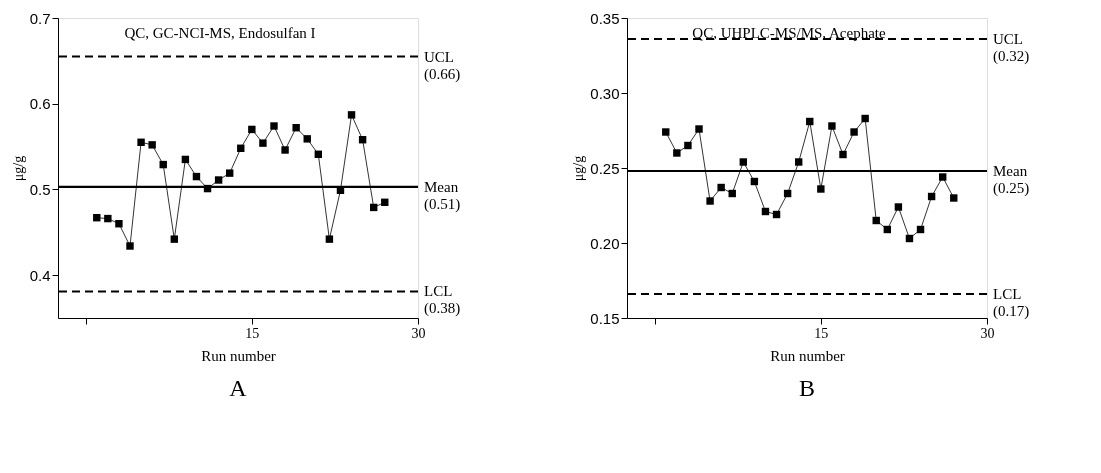 The height and width of the screenshot is (473, 1101). I want to click on y-tick-label: 0.35, so click(605, 18).